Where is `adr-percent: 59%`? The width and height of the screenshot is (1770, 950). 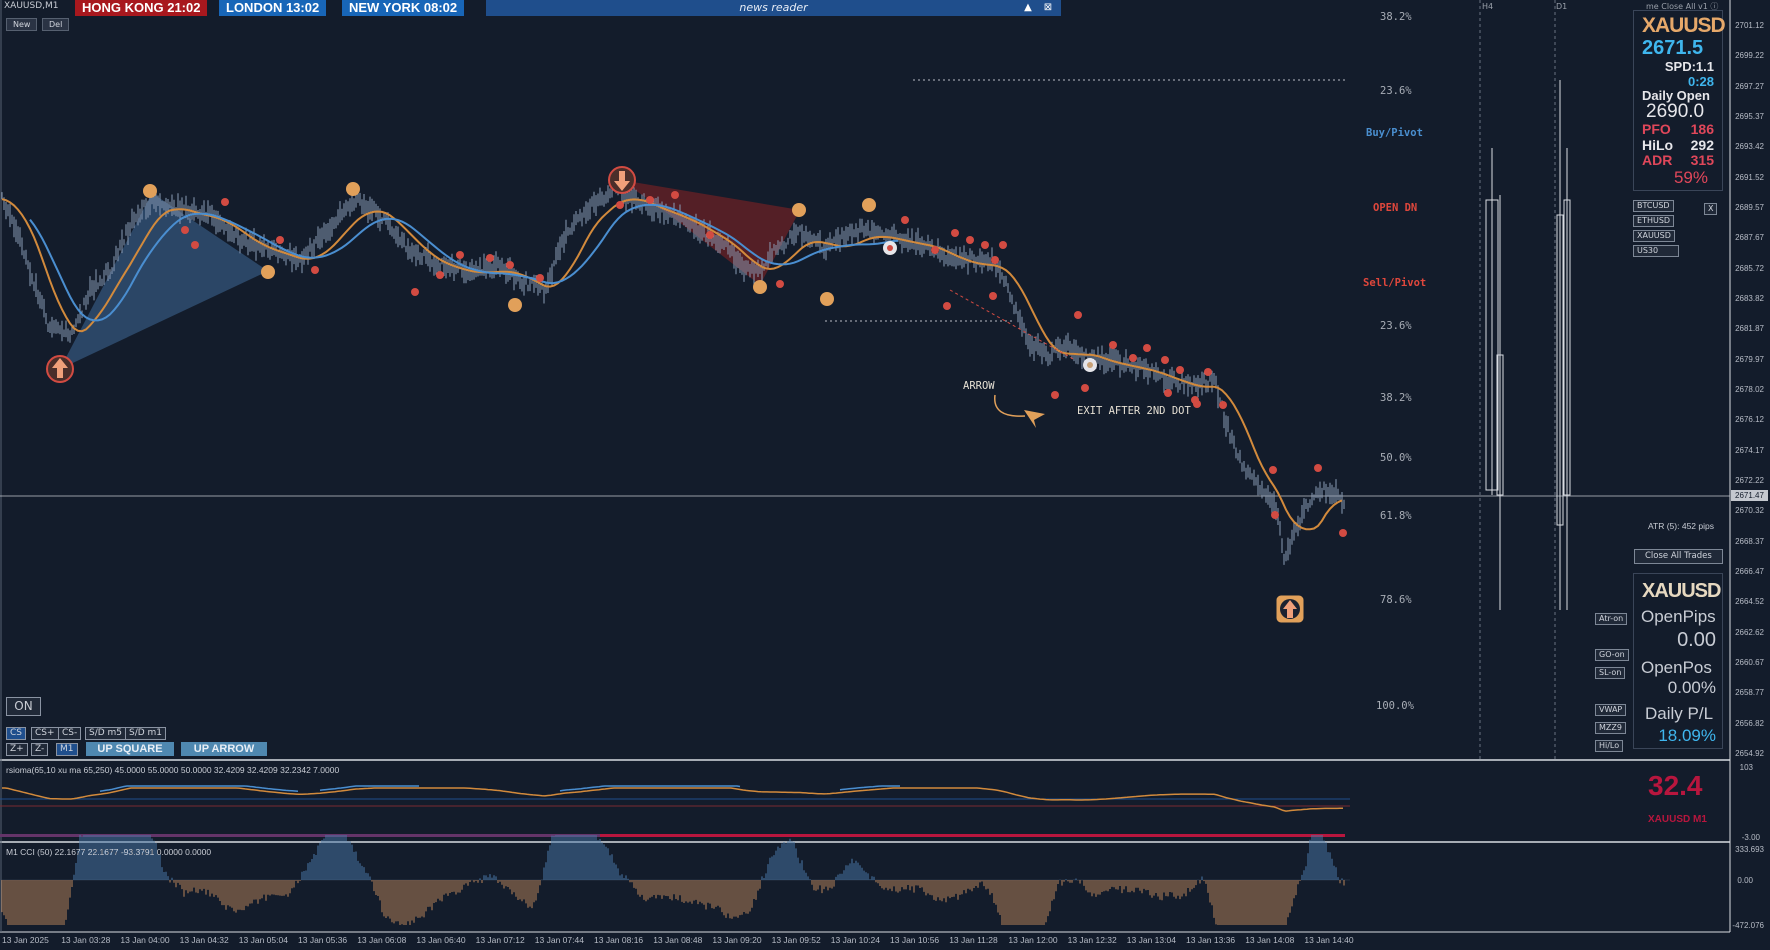
adr-percent: 59% is located at coordinates (1690, 177).